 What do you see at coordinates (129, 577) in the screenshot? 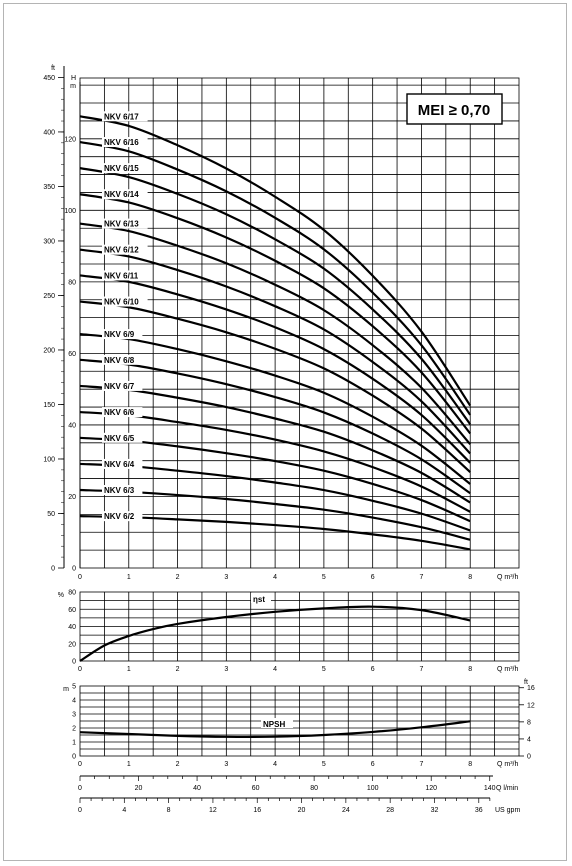
I see `head-x-tick-label: 1` at bounding box center [129, 577].